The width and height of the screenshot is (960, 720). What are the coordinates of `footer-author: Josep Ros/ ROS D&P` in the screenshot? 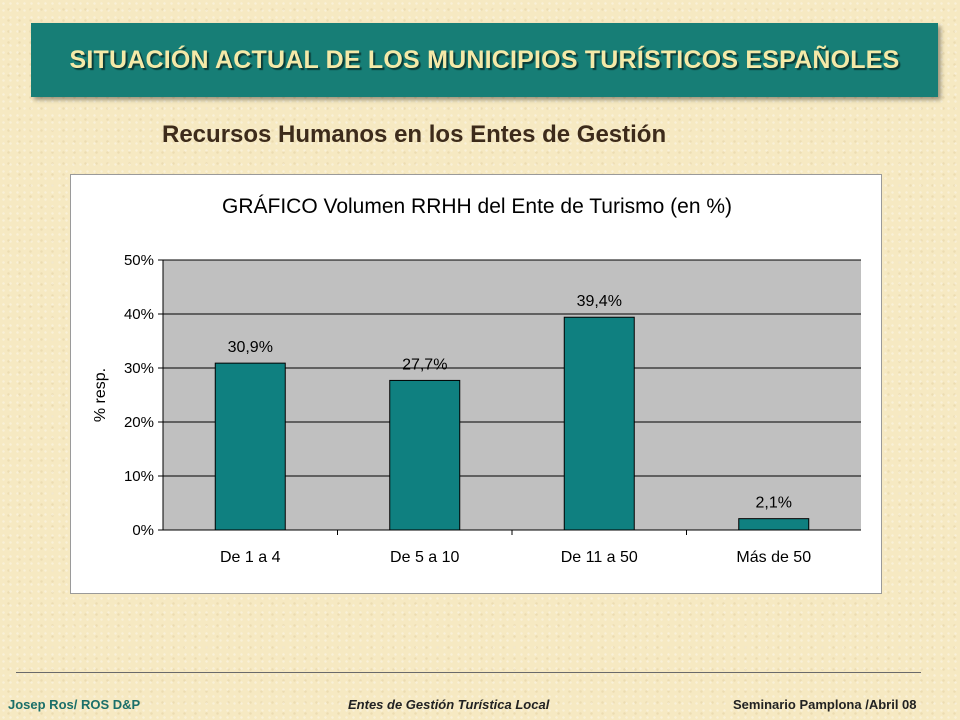 It's located at (74, 704).